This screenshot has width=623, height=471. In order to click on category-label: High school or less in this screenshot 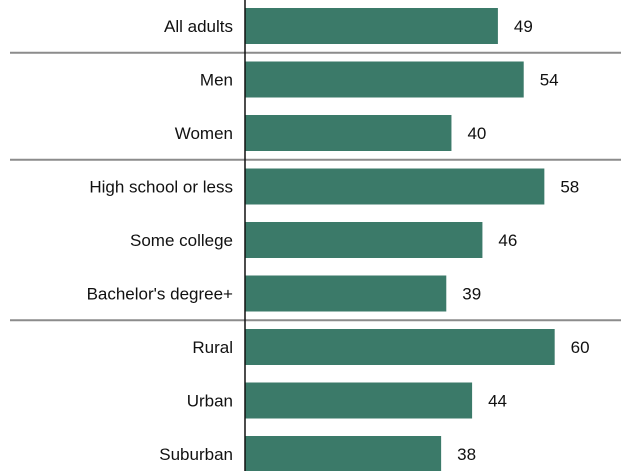, I will do `click(161, 187)`.